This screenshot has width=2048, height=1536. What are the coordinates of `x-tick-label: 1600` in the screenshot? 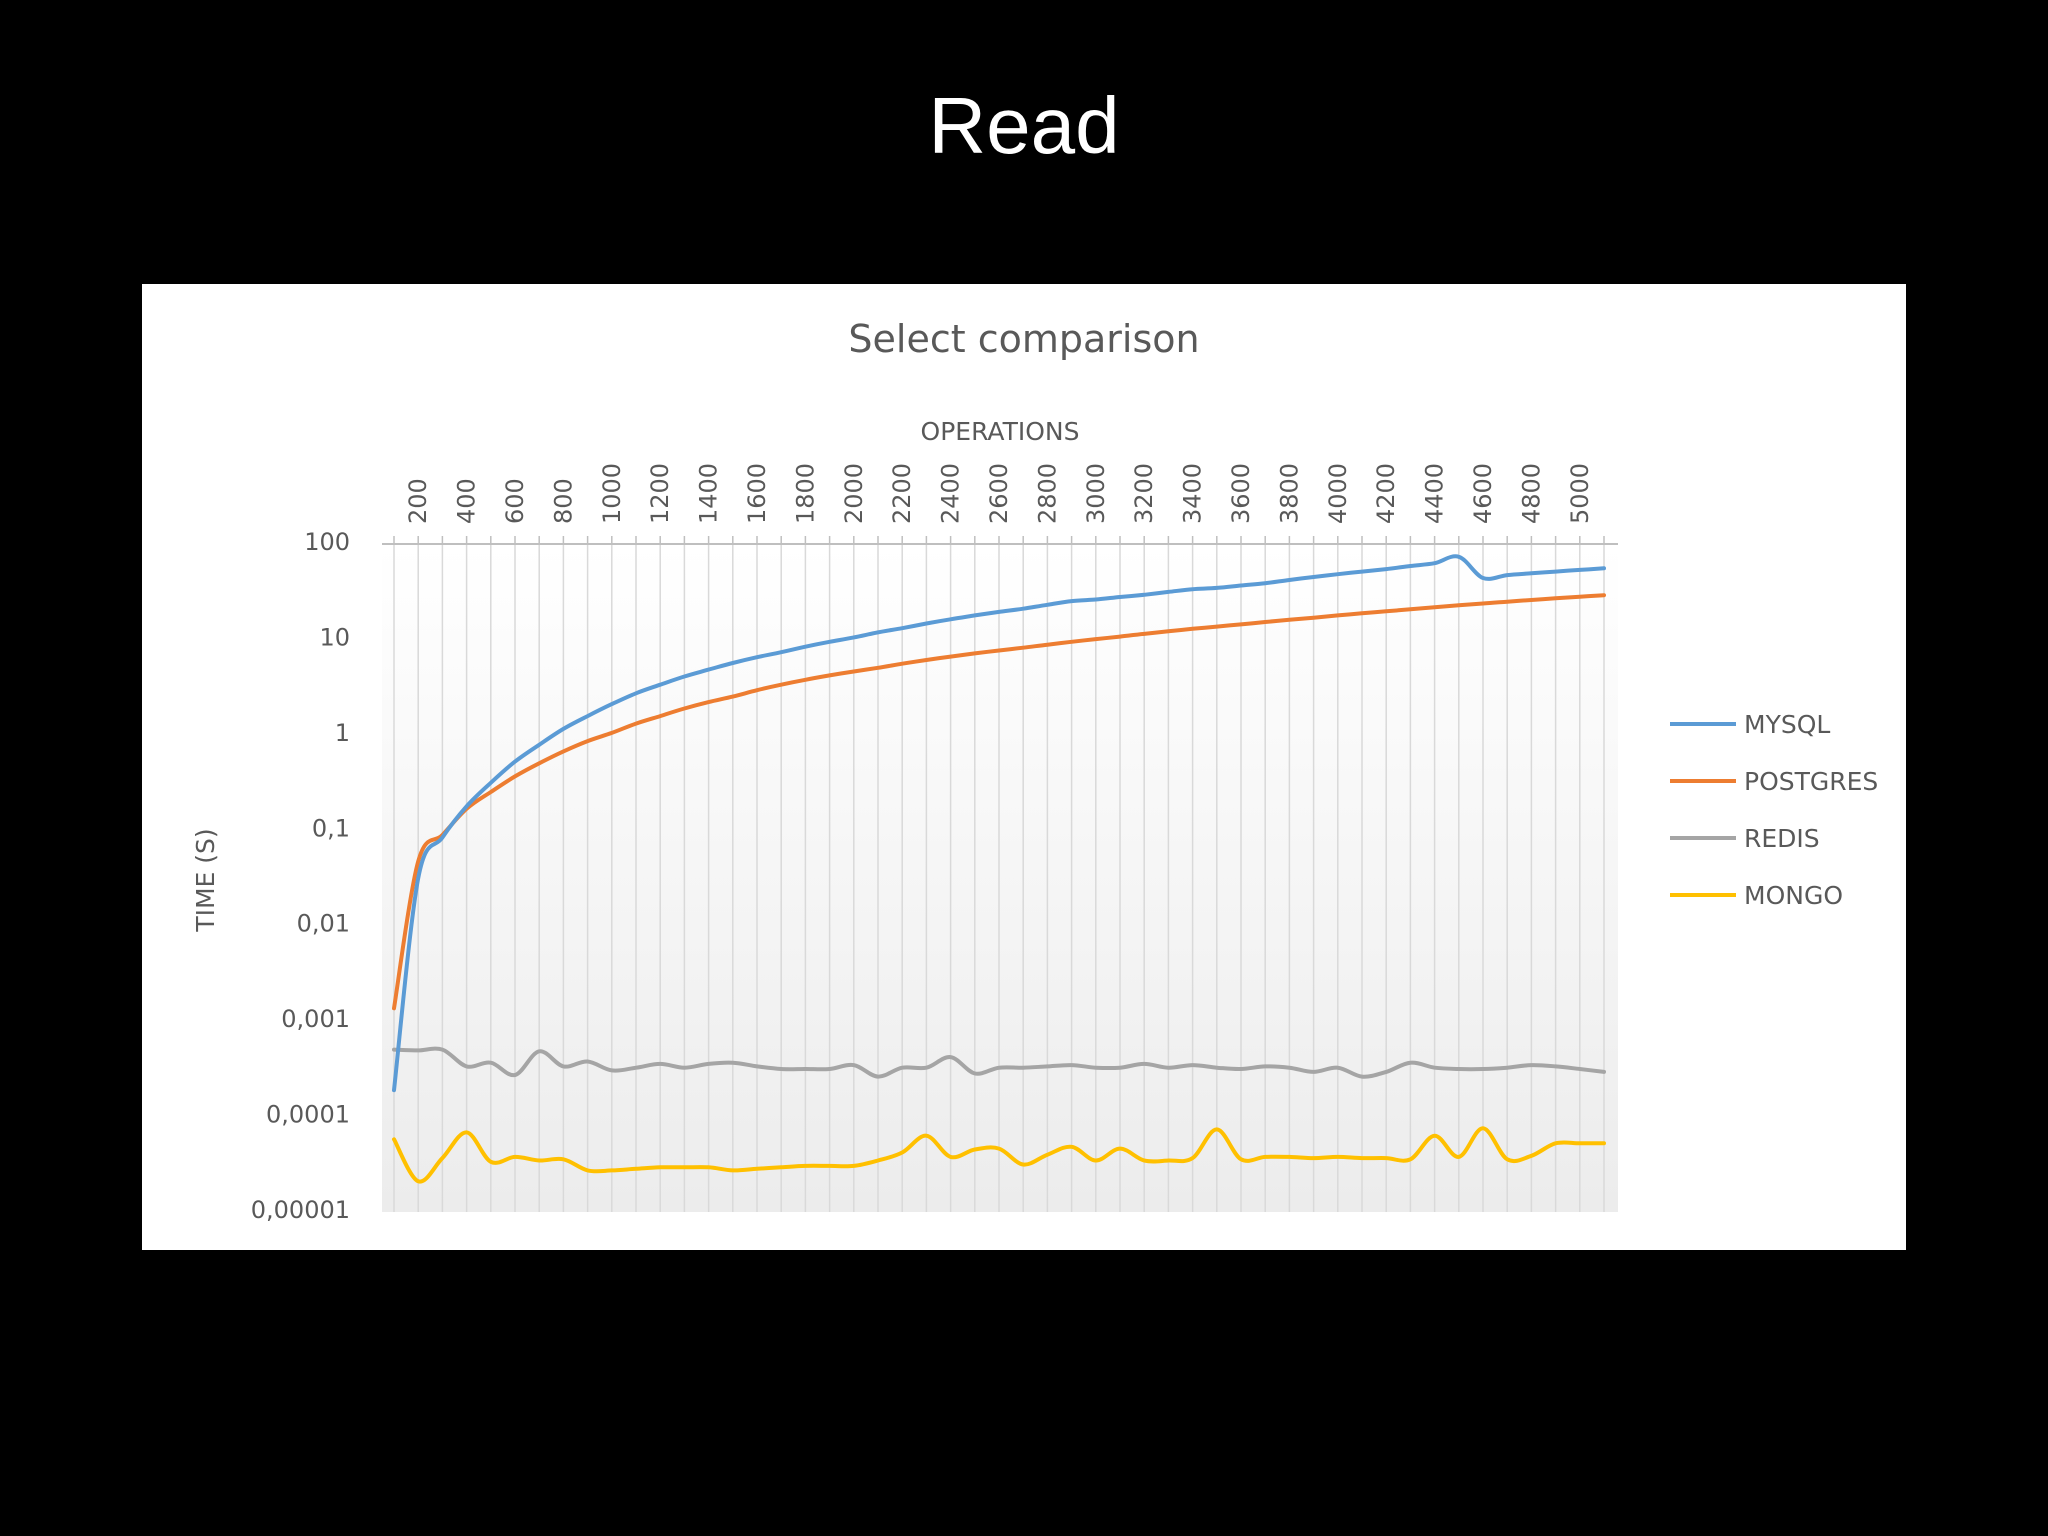 It's located at (757, 493).